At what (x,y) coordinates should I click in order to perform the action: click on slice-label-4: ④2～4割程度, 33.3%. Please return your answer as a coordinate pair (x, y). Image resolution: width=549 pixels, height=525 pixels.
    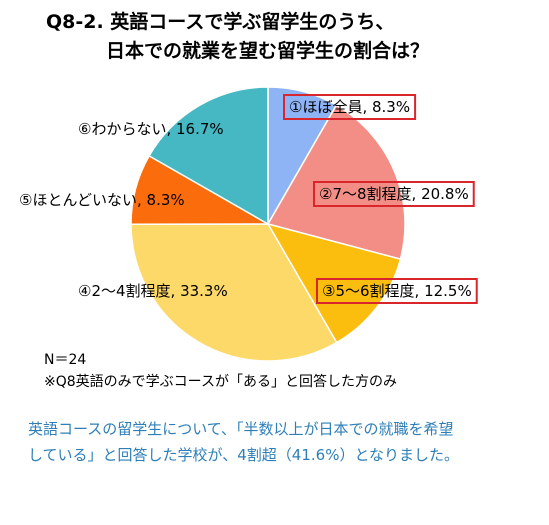
    Looking at the image, I should click on (153, 291).